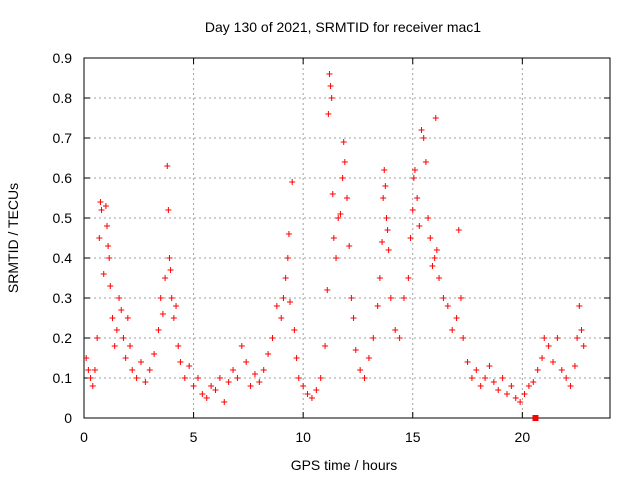  Describe the element at coordinates (63, 58) in the screenshot. I see `y-tick-label: 0.9` at that location.